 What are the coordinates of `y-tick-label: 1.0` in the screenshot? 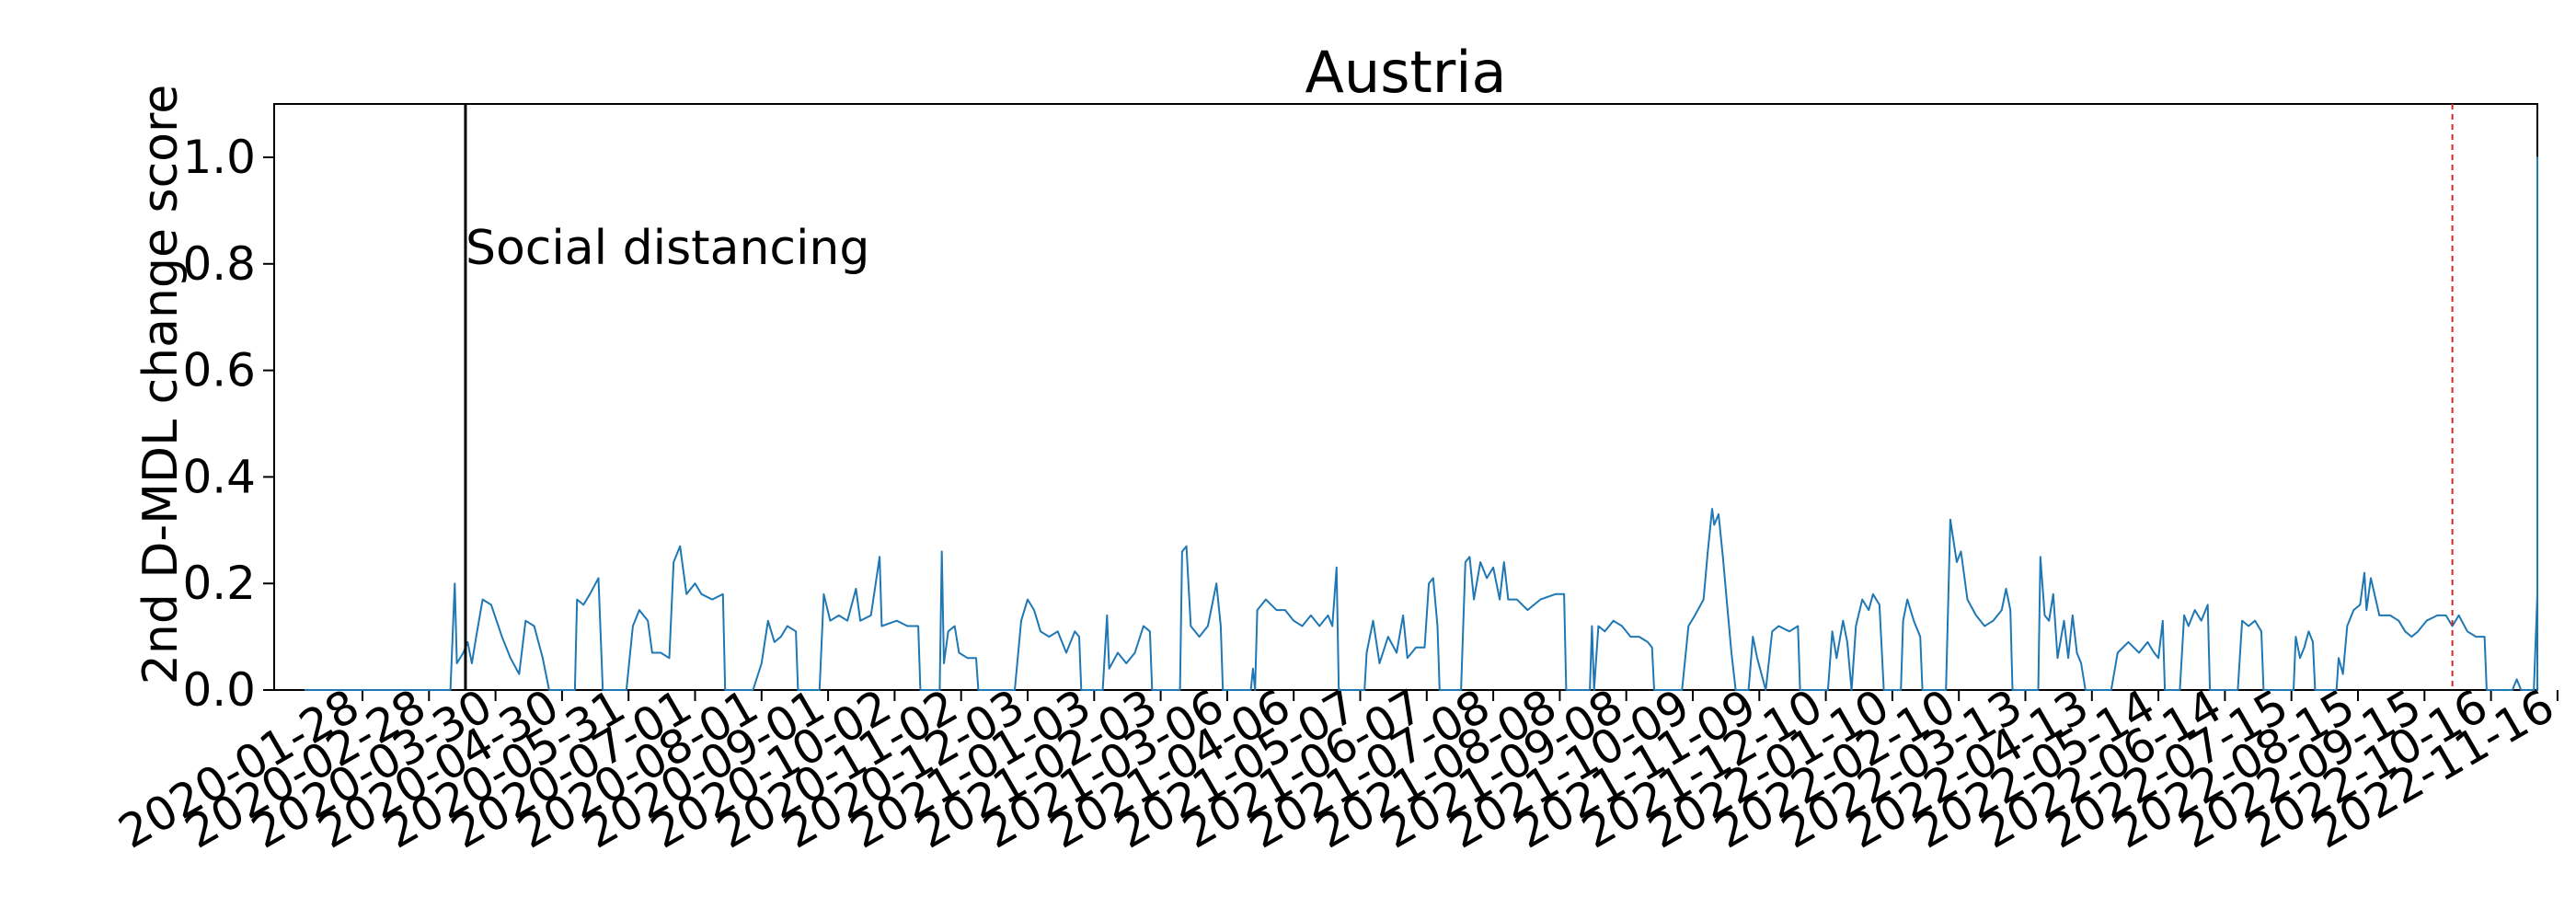 It's located at (219, 157).